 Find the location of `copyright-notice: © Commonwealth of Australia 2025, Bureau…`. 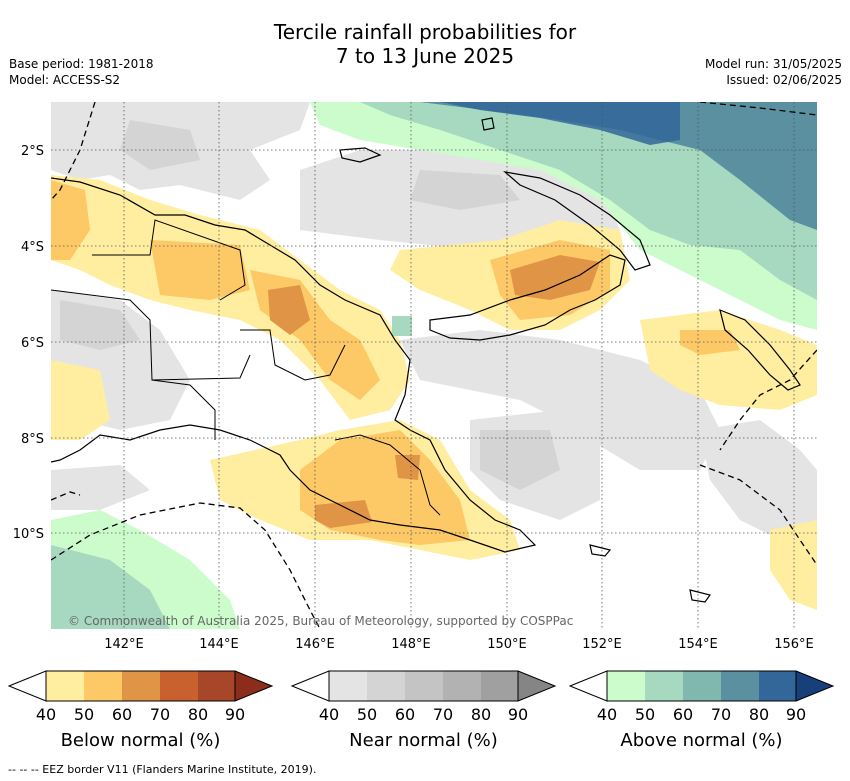

copyright-notice: © Commonwealth of Australia 2025, Bureau… is located at coordinates (320, 621).